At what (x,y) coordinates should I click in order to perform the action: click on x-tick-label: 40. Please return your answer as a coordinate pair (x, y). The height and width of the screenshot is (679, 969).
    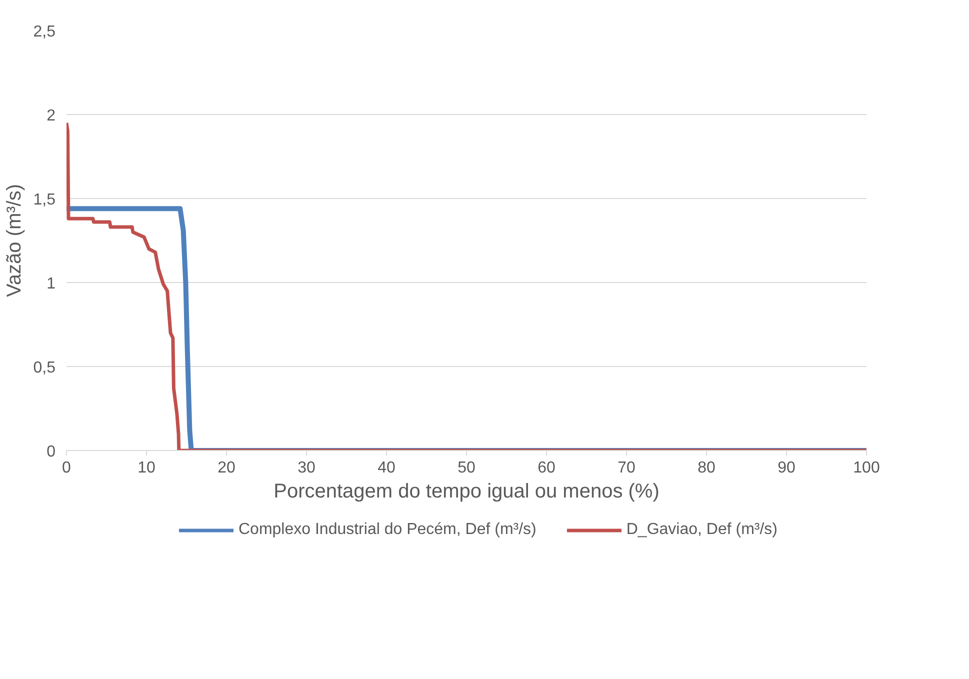
    Looking at the image, I should click on (387, 468).